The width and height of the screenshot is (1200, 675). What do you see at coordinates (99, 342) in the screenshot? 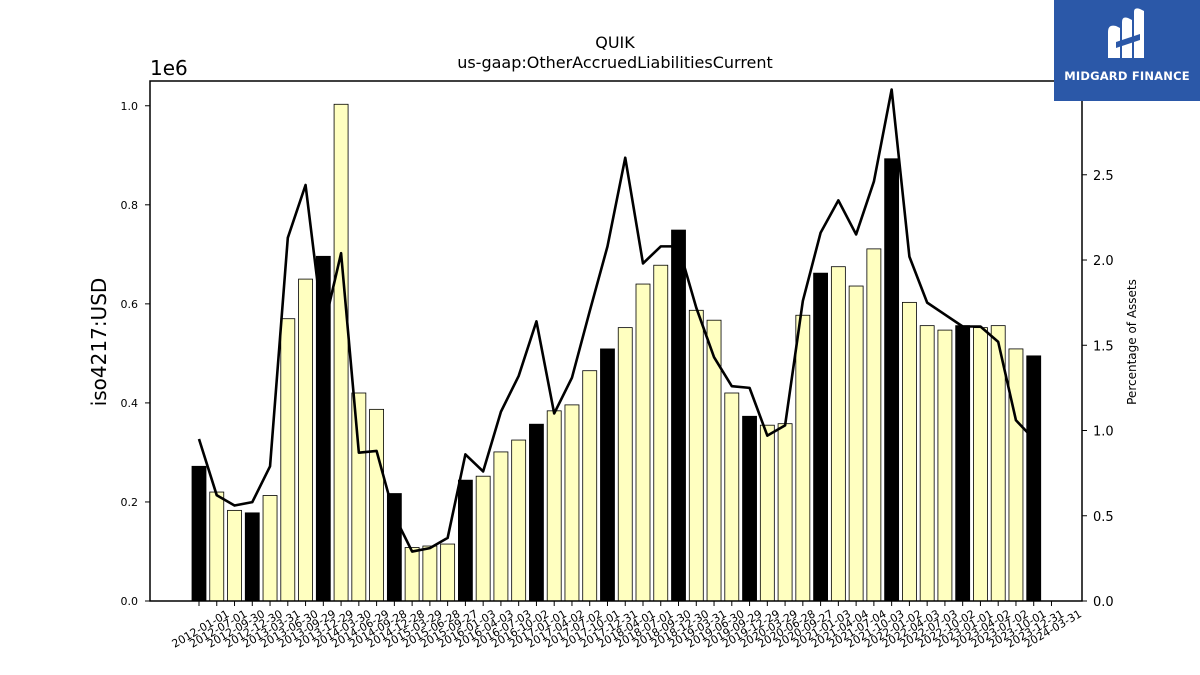
I see `y-axis-label: iso4217:USD` at bounding box center [99, 342].